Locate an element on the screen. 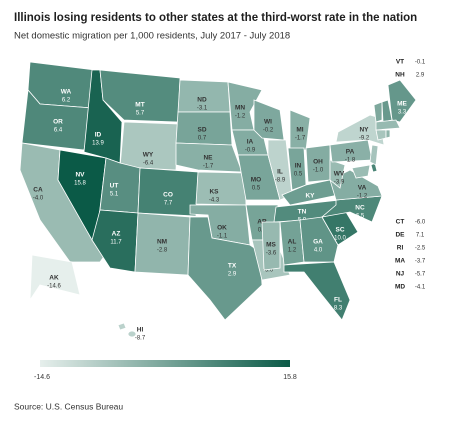 The width and height of the screenshot is (474, 430). state-value: 7.7 is located at coordinates (168, 204).